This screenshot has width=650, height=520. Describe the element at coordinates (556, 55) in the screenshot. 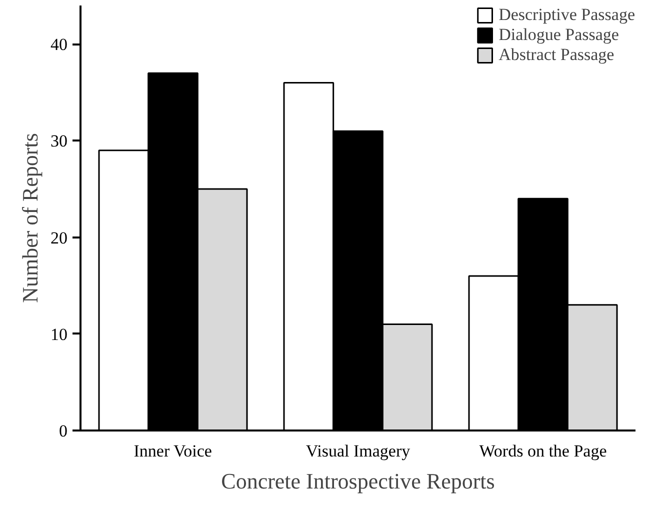

I see `legend-label: Abstract Passage` at that location.